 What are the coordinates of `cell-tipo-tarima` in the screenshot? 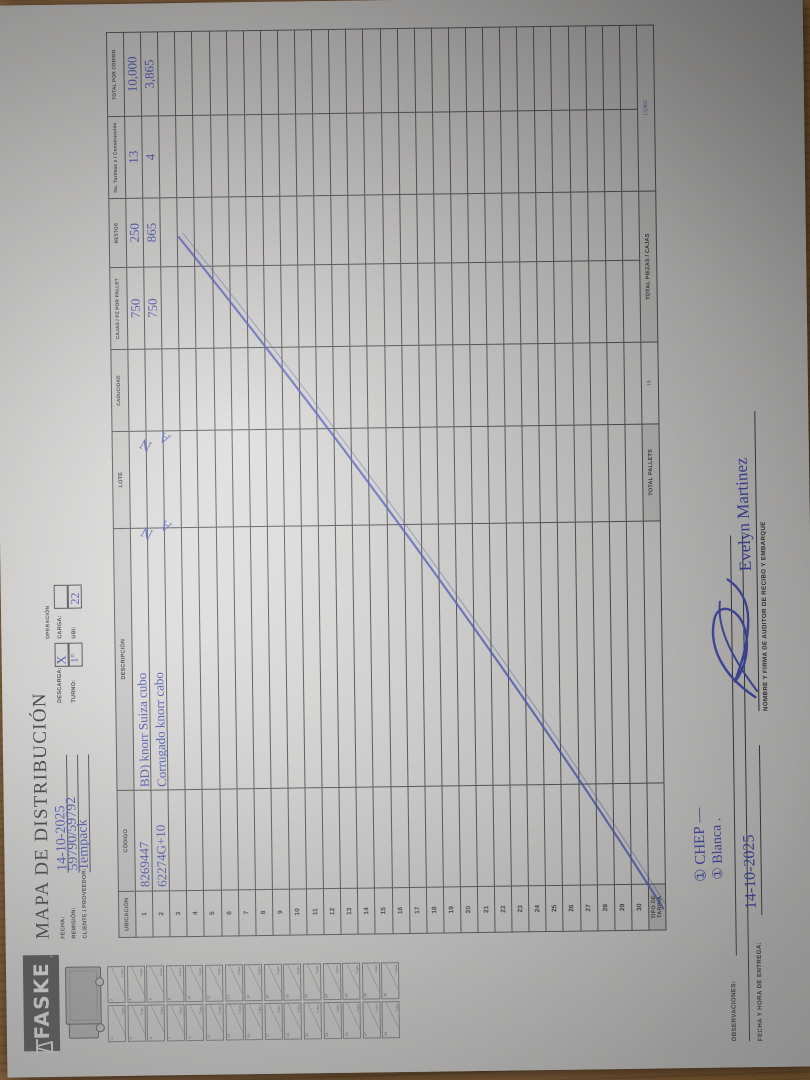 It's located at (656, 833).